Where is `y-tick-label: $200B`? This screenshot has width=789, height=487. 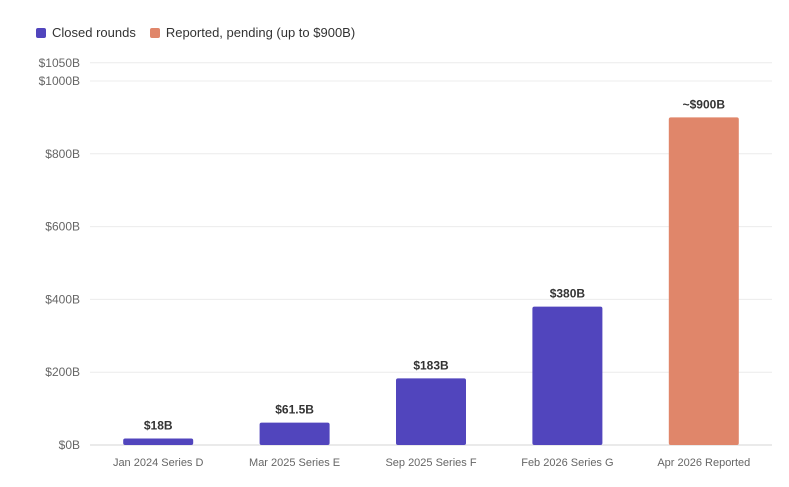 y-tick-label: $200B is located at coordinates (62, 372).